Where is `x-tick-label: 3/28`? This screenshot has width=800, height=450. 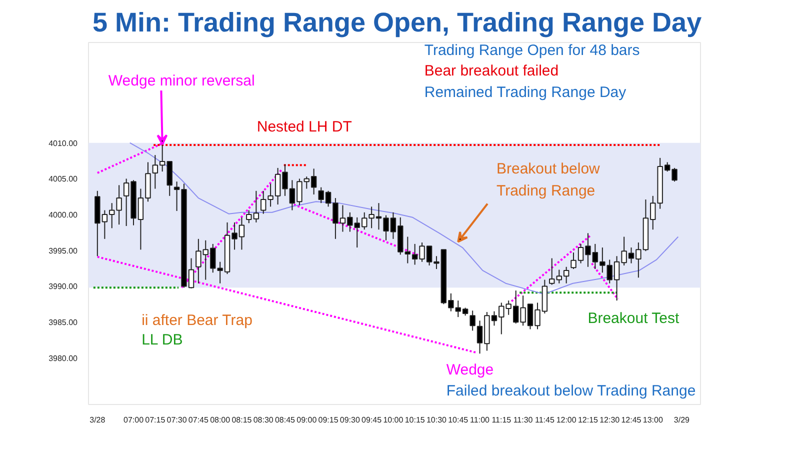 x-tick-label: 3/28 is located at coordinates (98, 420).